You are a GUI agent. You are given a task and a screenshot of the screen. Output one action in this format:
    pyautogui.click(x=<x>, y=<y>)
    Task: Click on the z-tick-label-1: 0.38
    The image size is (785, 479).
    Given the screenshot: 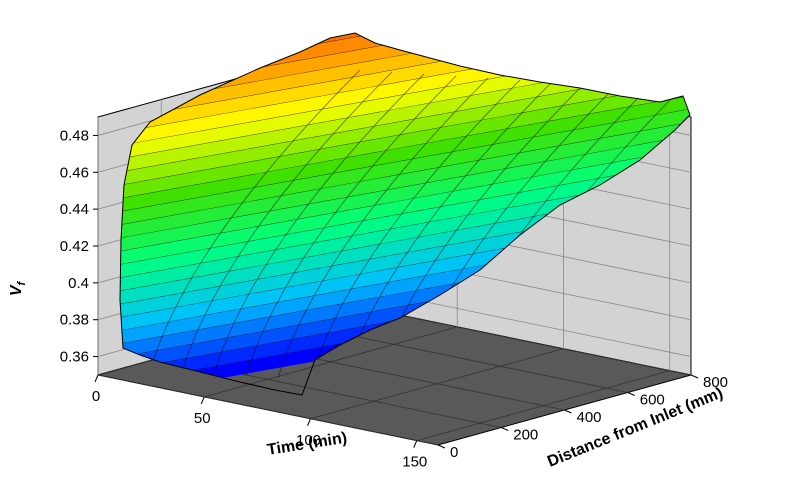 What is the action you would take?
    pyautogui.click(x=74, y=320)
    